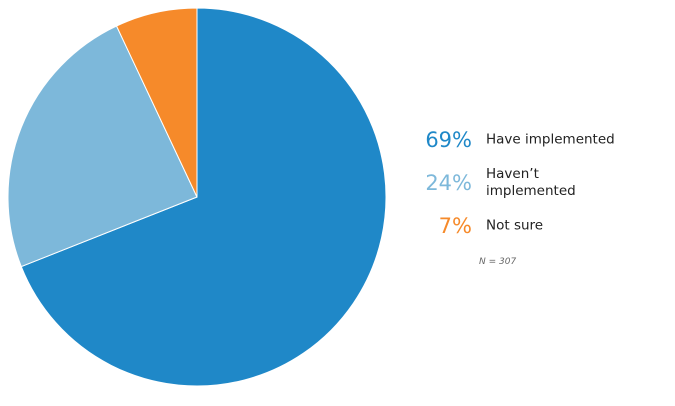 This screenshot has width=675, height=406. I want to click on legend-item-have-implemented: 69% Have implemented, so click(533, 140).